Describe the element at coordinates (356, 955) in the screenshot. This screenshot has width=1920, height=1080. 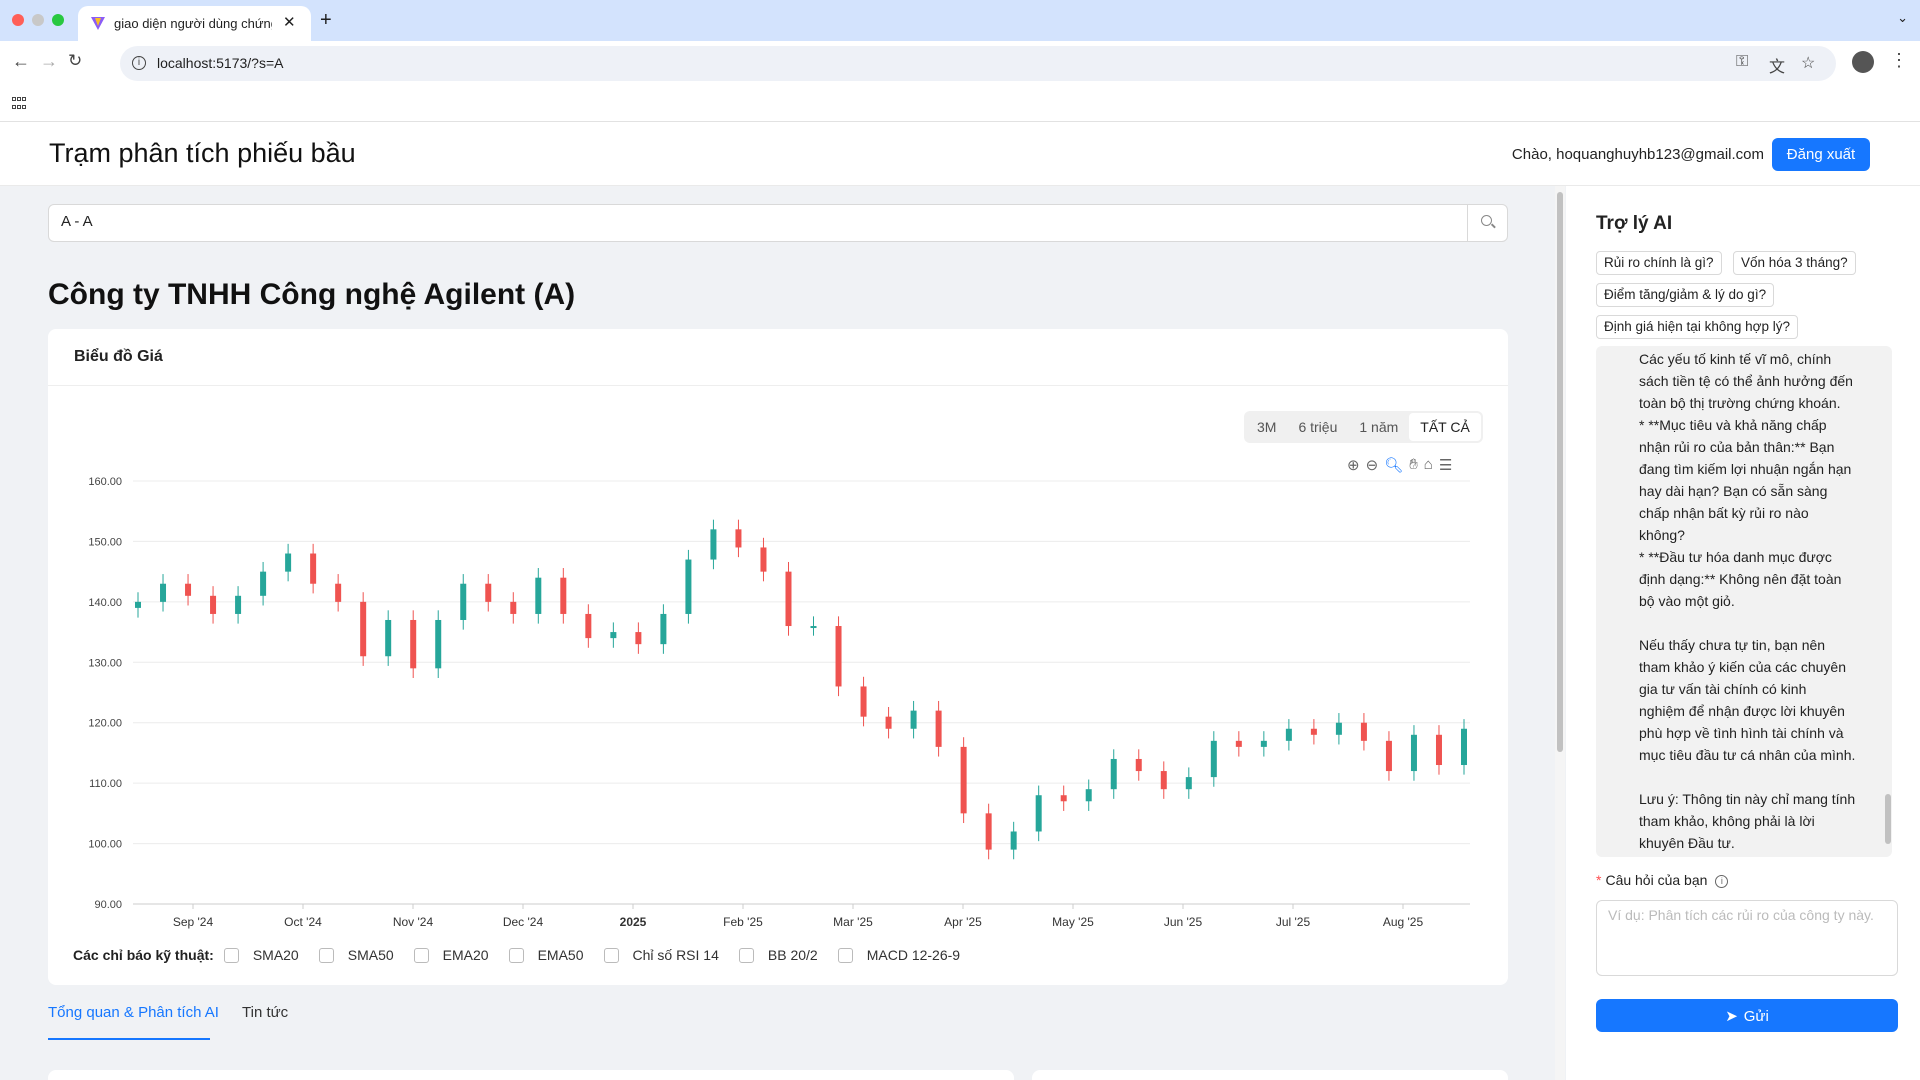
I see `indicator-sma50: SMA50` at that location.